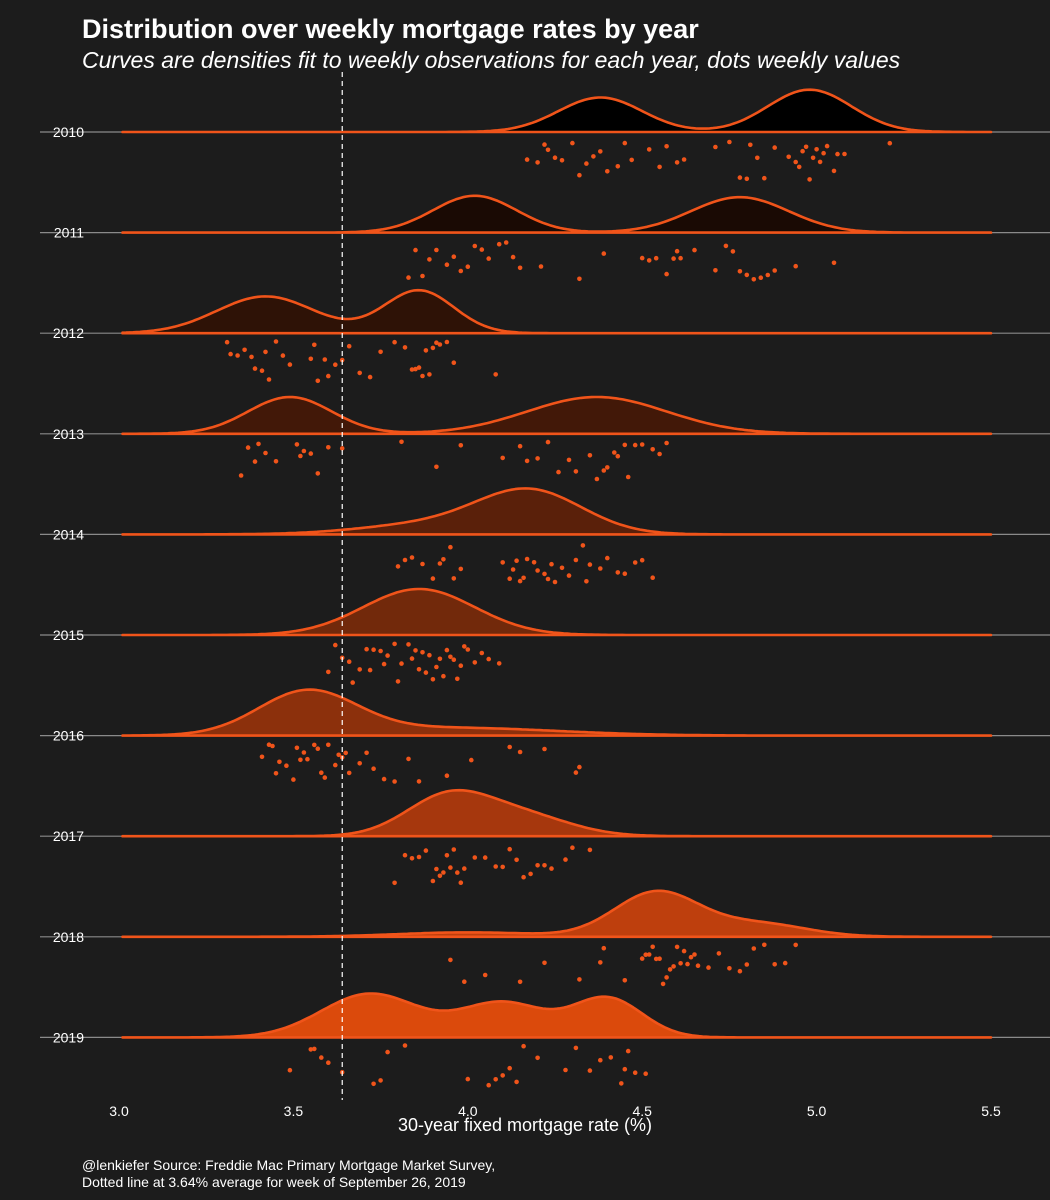  I want to click on y-tick-label-2016: 2016, so click(68, 736).